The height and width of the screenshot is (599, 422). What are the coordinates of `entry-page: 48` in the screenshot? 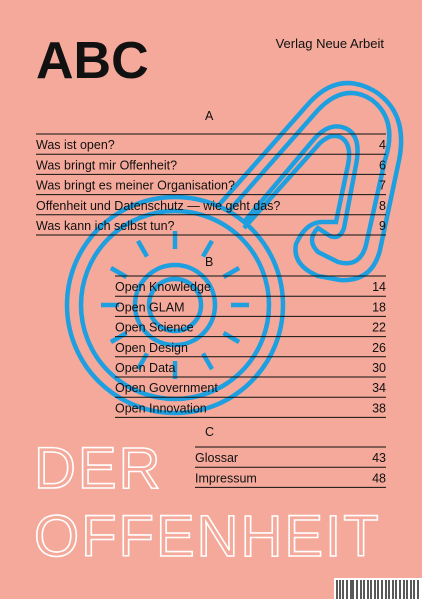 It's located at (379, 478).